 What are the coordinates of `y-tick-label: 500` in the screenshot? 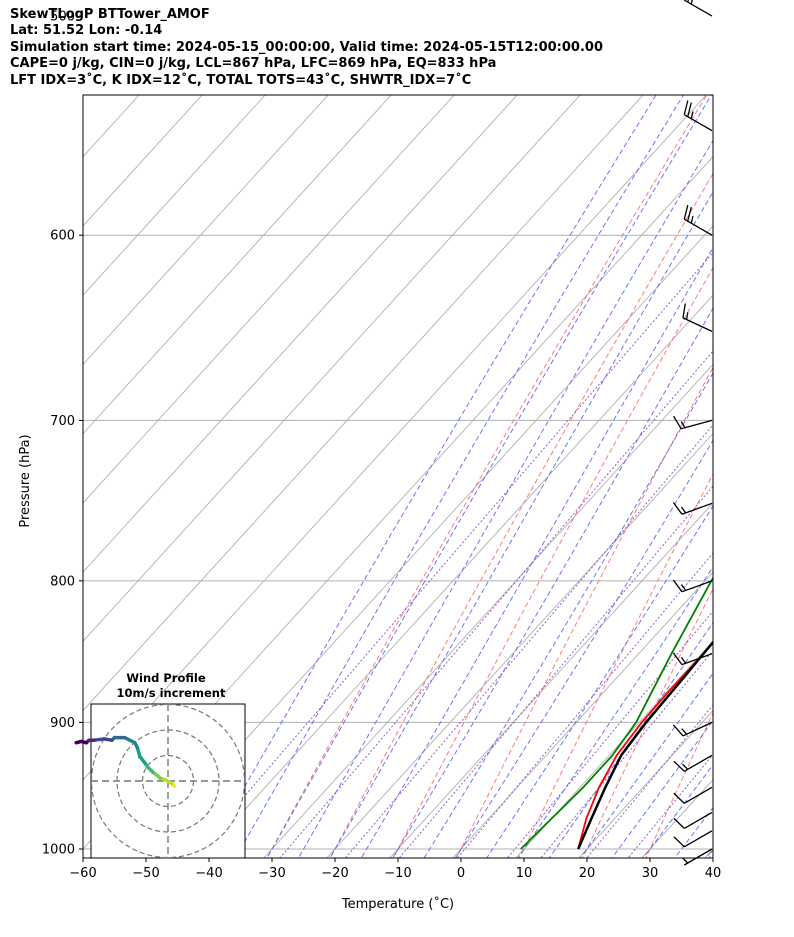 It's located at (62, 17).